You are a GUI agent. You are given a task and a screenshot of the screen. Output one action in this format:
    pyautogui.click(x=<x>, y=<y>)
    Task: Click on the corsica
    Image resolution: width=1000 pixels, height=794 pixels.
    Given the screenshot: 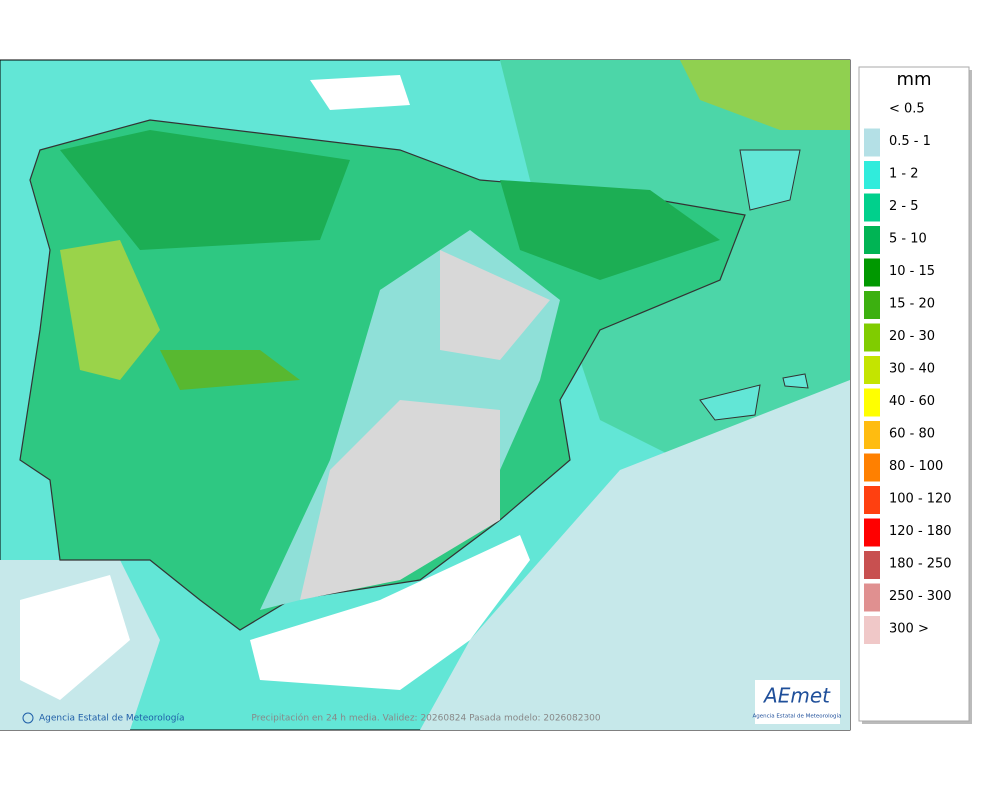 What is the action you would take?
    pyautogui.click(x=770, y=180)
    